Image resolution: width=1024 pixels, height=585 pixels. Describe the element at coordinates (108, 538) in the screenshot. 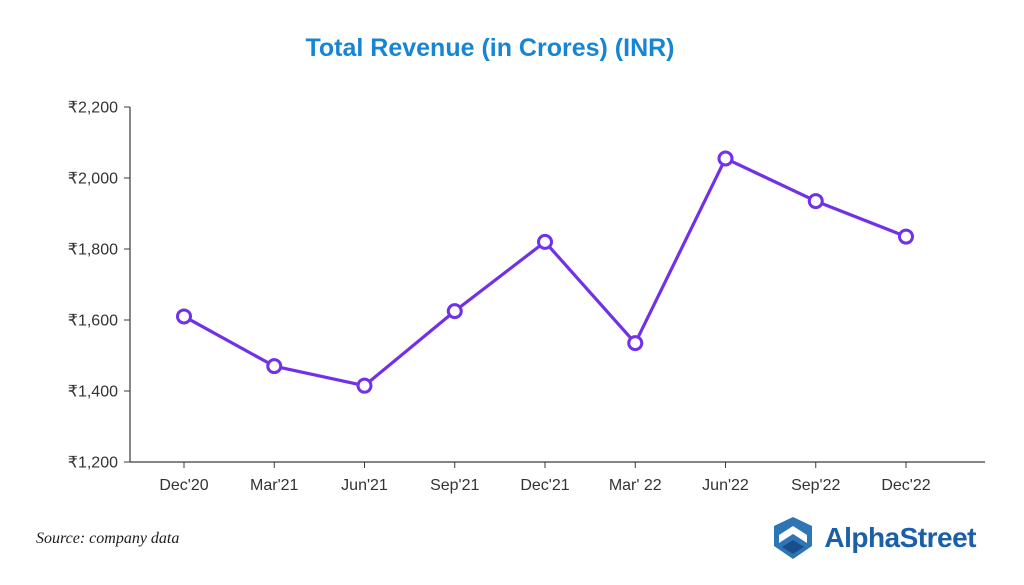

I see `source-note: Source: company data` at that location.